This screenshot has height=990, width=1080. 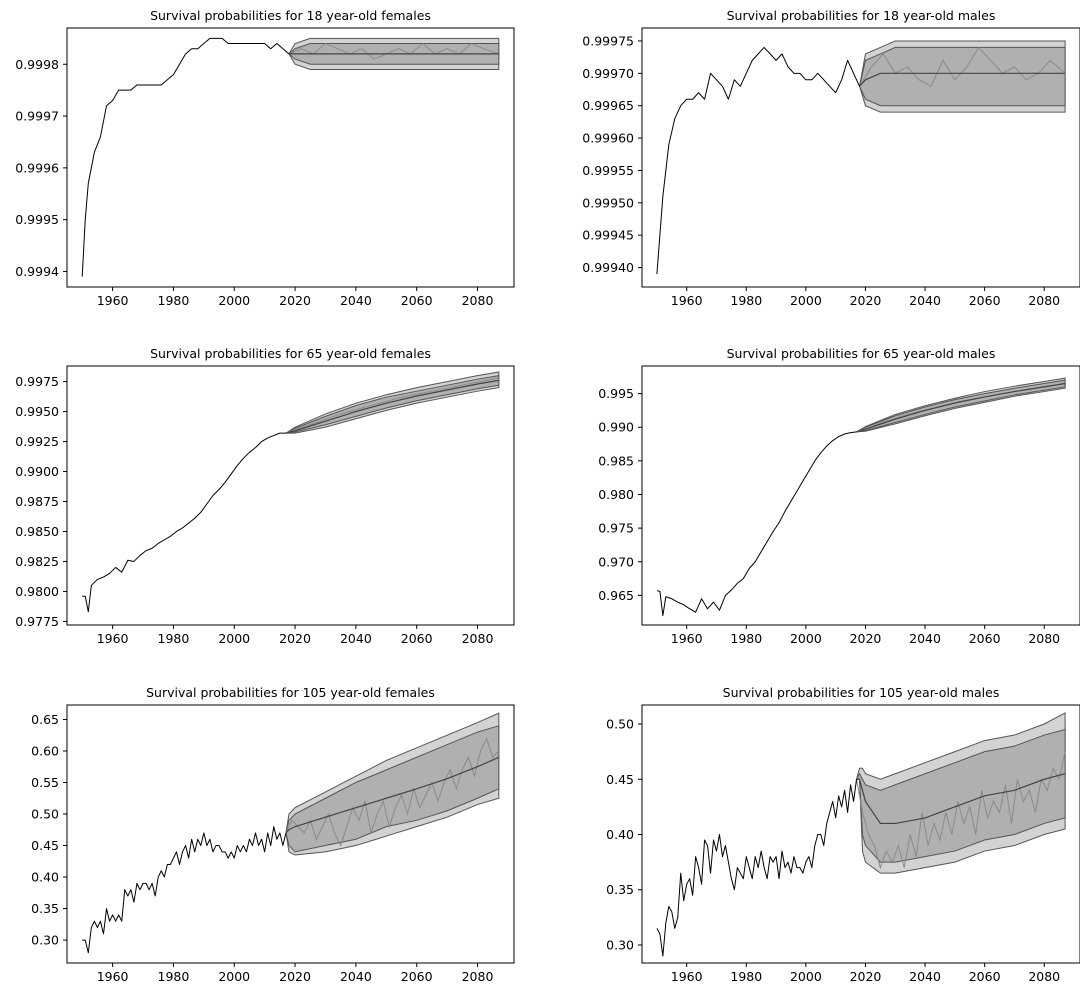 I want to click on y-tick-label: 0.9997, so click(x=37, y=116).